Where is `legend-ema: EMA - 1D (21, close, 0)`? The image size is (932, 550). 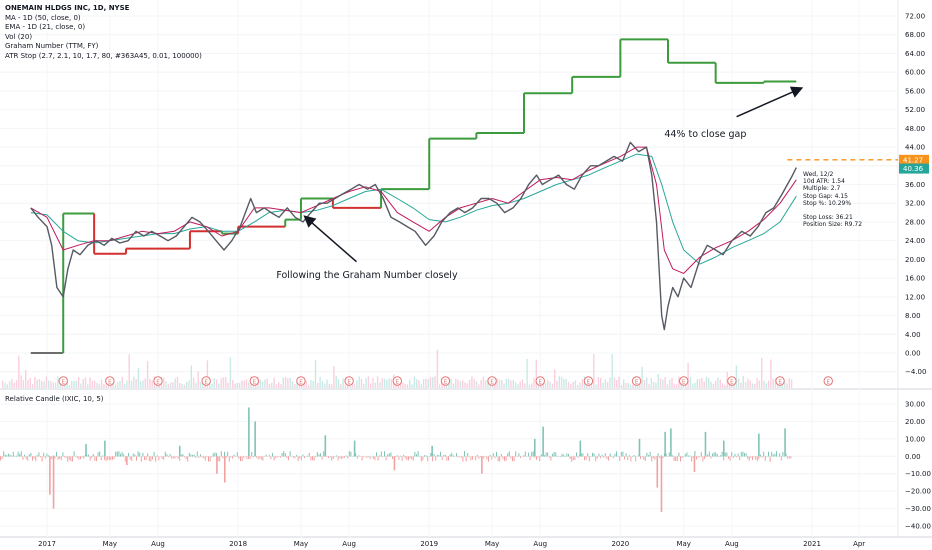
legend-ema: EMA - 1D (21, close, 0) is located at coordinates (45, 27).